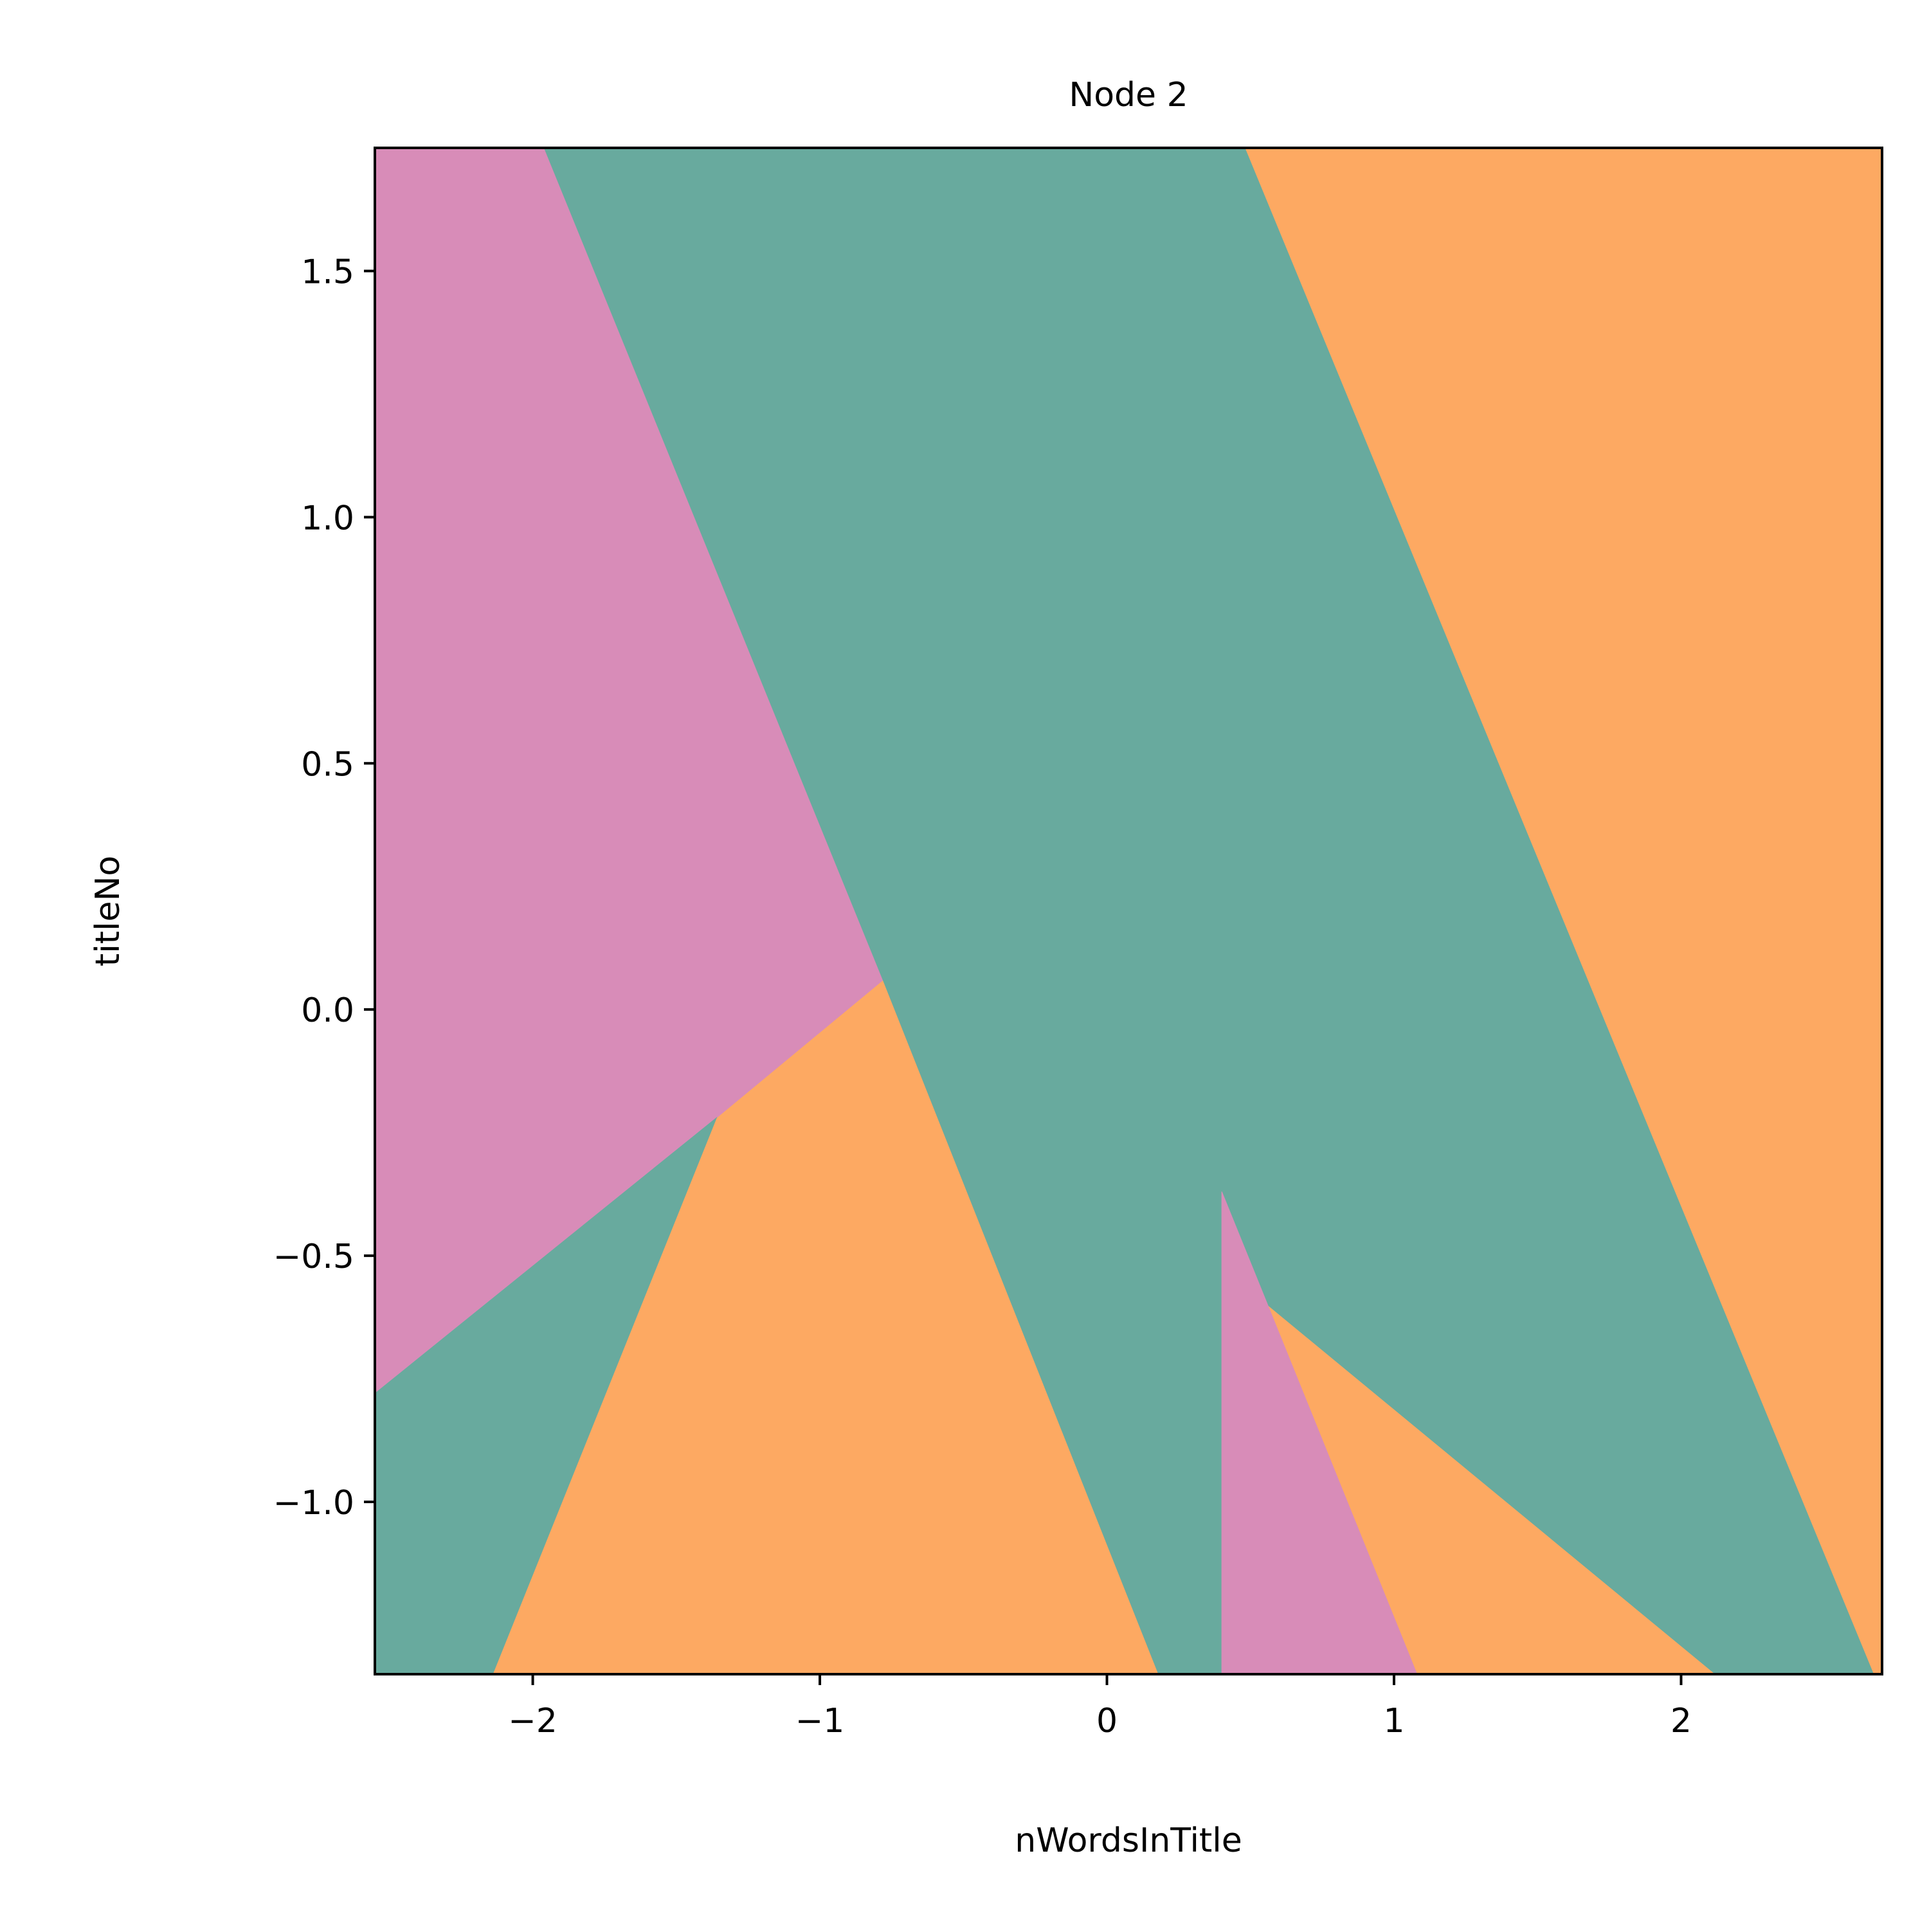 This screenshot has width=1929, height=1932. What do you see at coordinates (1128, 95) in the screenshot?
I see `chart-title: Node 2` at bounding box center [1128, 95].